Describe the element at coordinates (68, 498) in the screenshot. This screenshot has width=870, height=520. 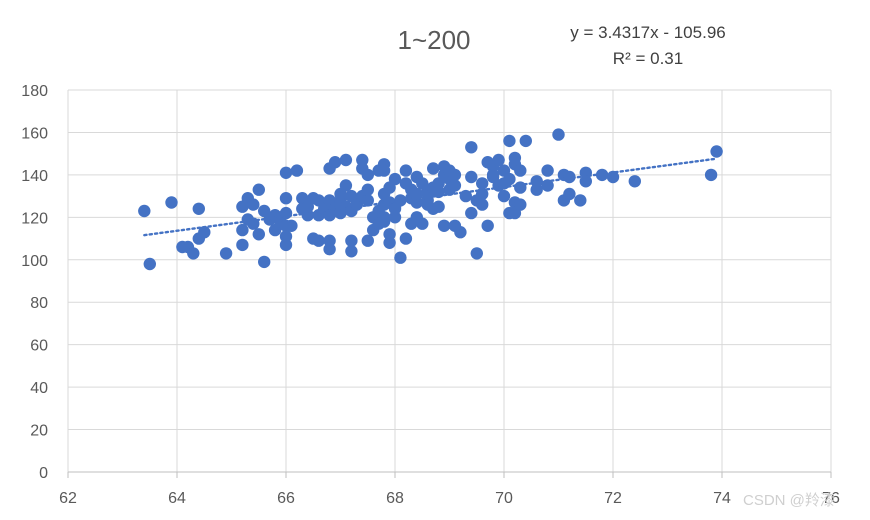
I see `x-tick-label: 62` at that location.